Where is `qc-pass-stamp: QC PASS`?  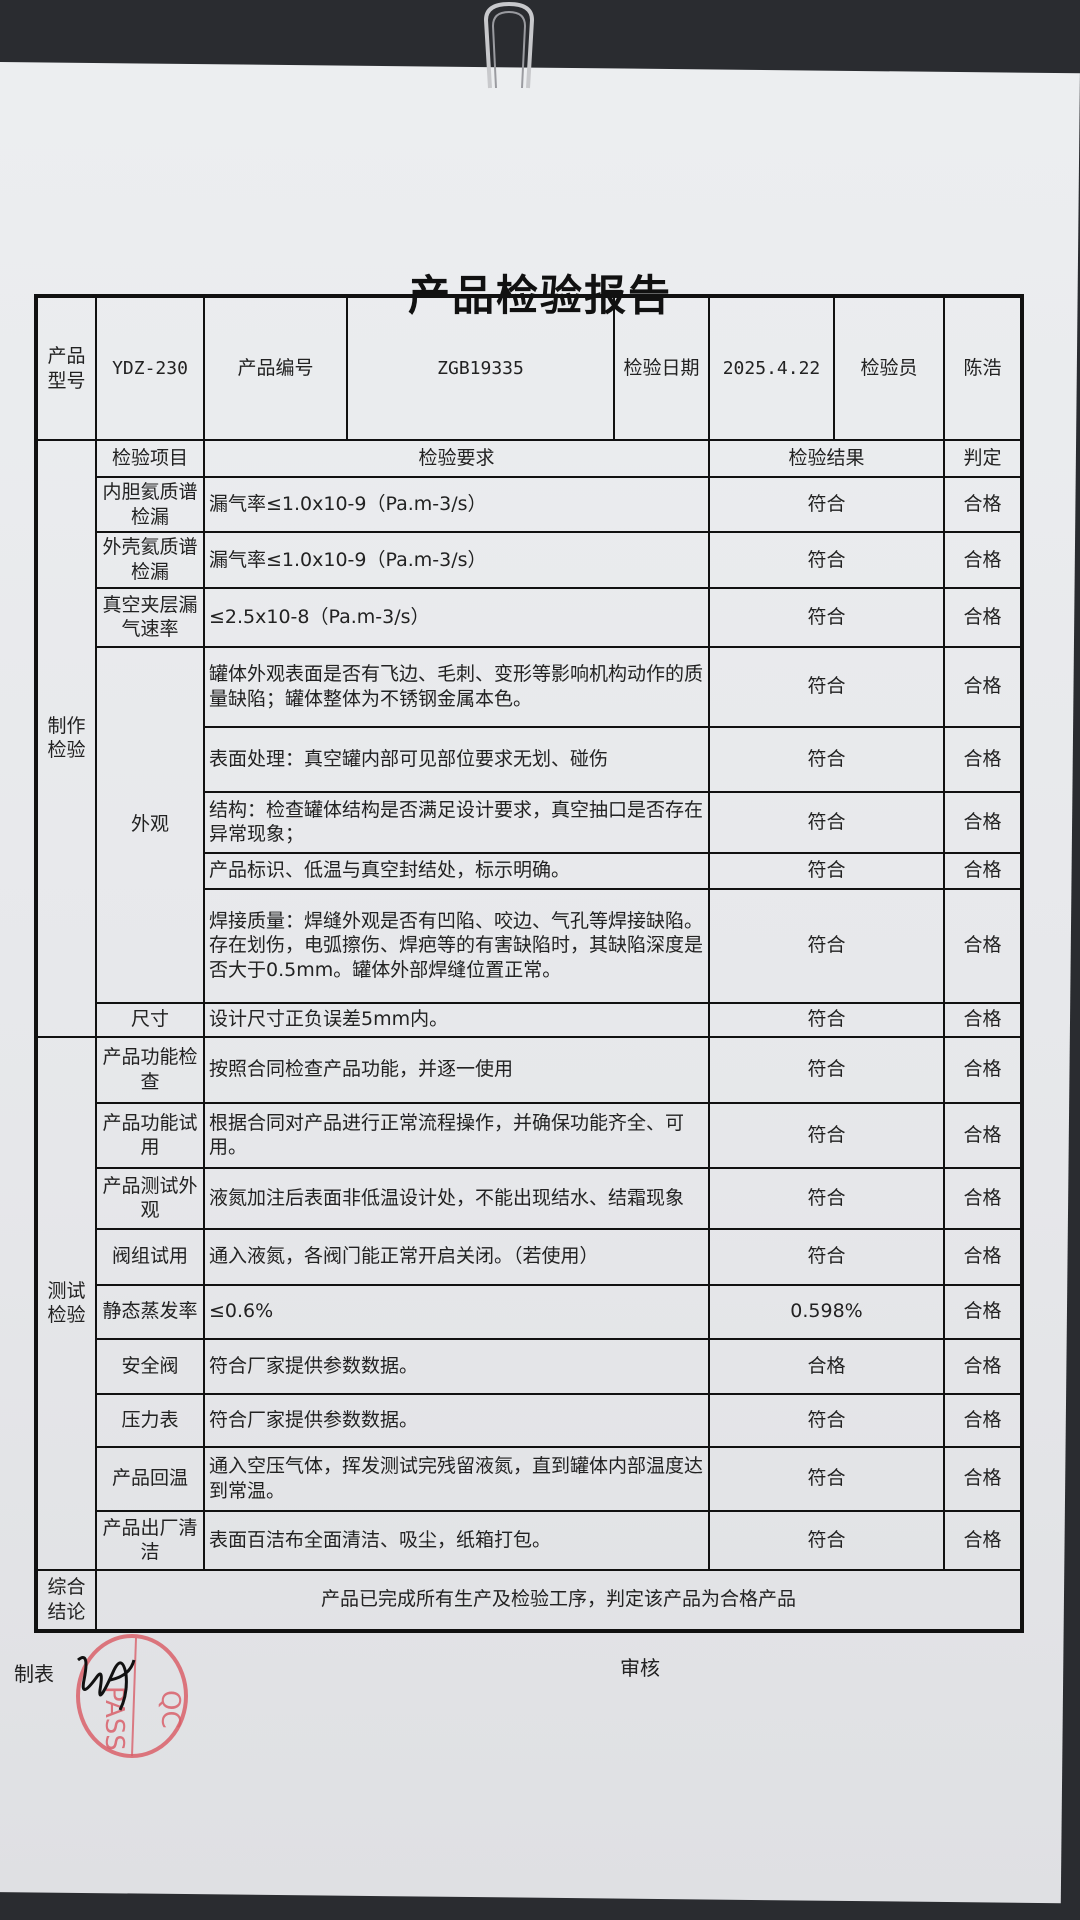 qc-pass-stamp: QC PASS is located at coordinates (132, 1696).